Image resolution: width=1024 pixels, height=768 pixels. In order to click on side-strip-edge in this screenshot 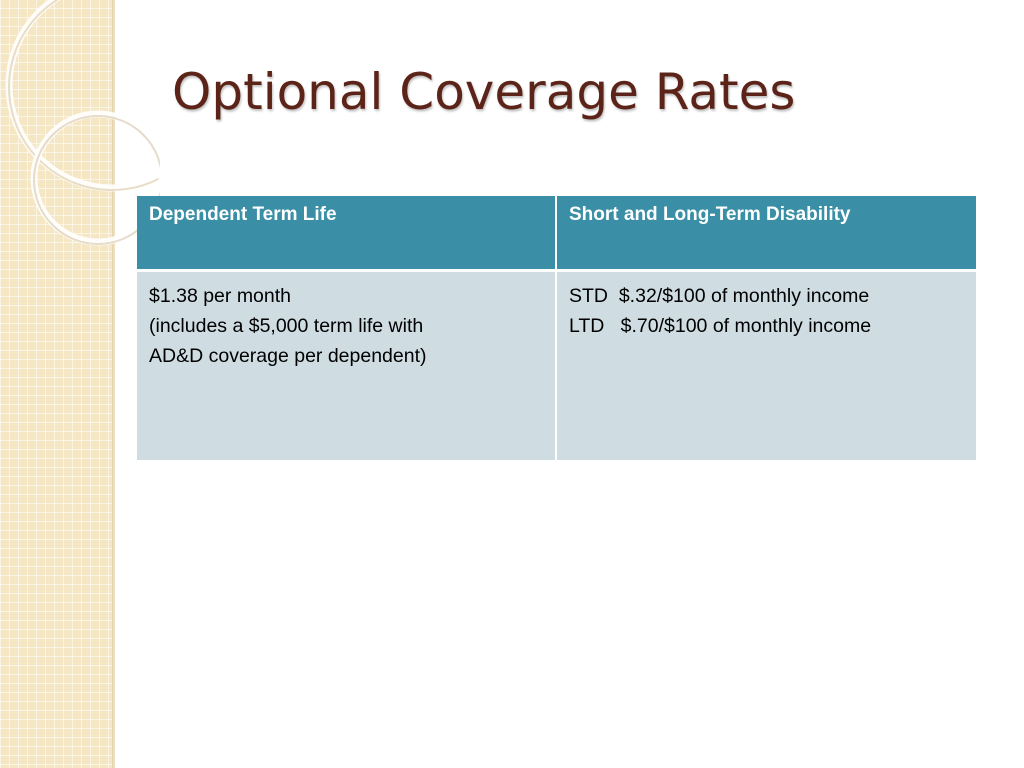, I will do `click(113, 384)`.